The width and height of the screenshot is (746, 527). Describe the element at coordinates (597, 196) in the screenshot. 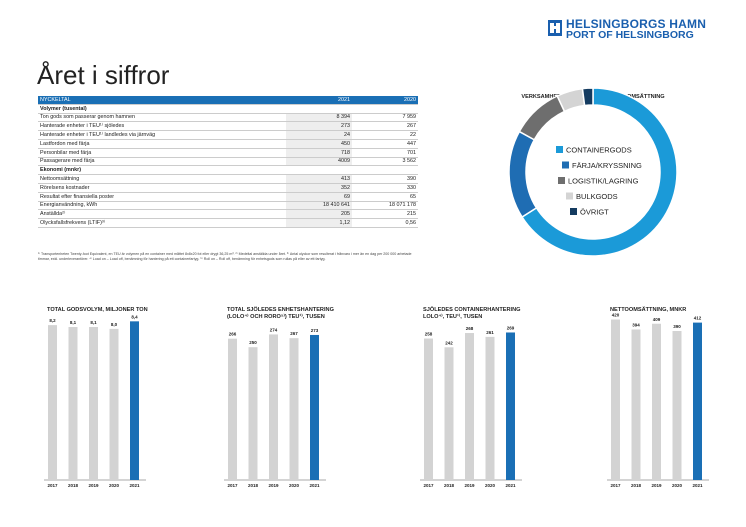

I see `legend-label: BULKGODS` at that location.